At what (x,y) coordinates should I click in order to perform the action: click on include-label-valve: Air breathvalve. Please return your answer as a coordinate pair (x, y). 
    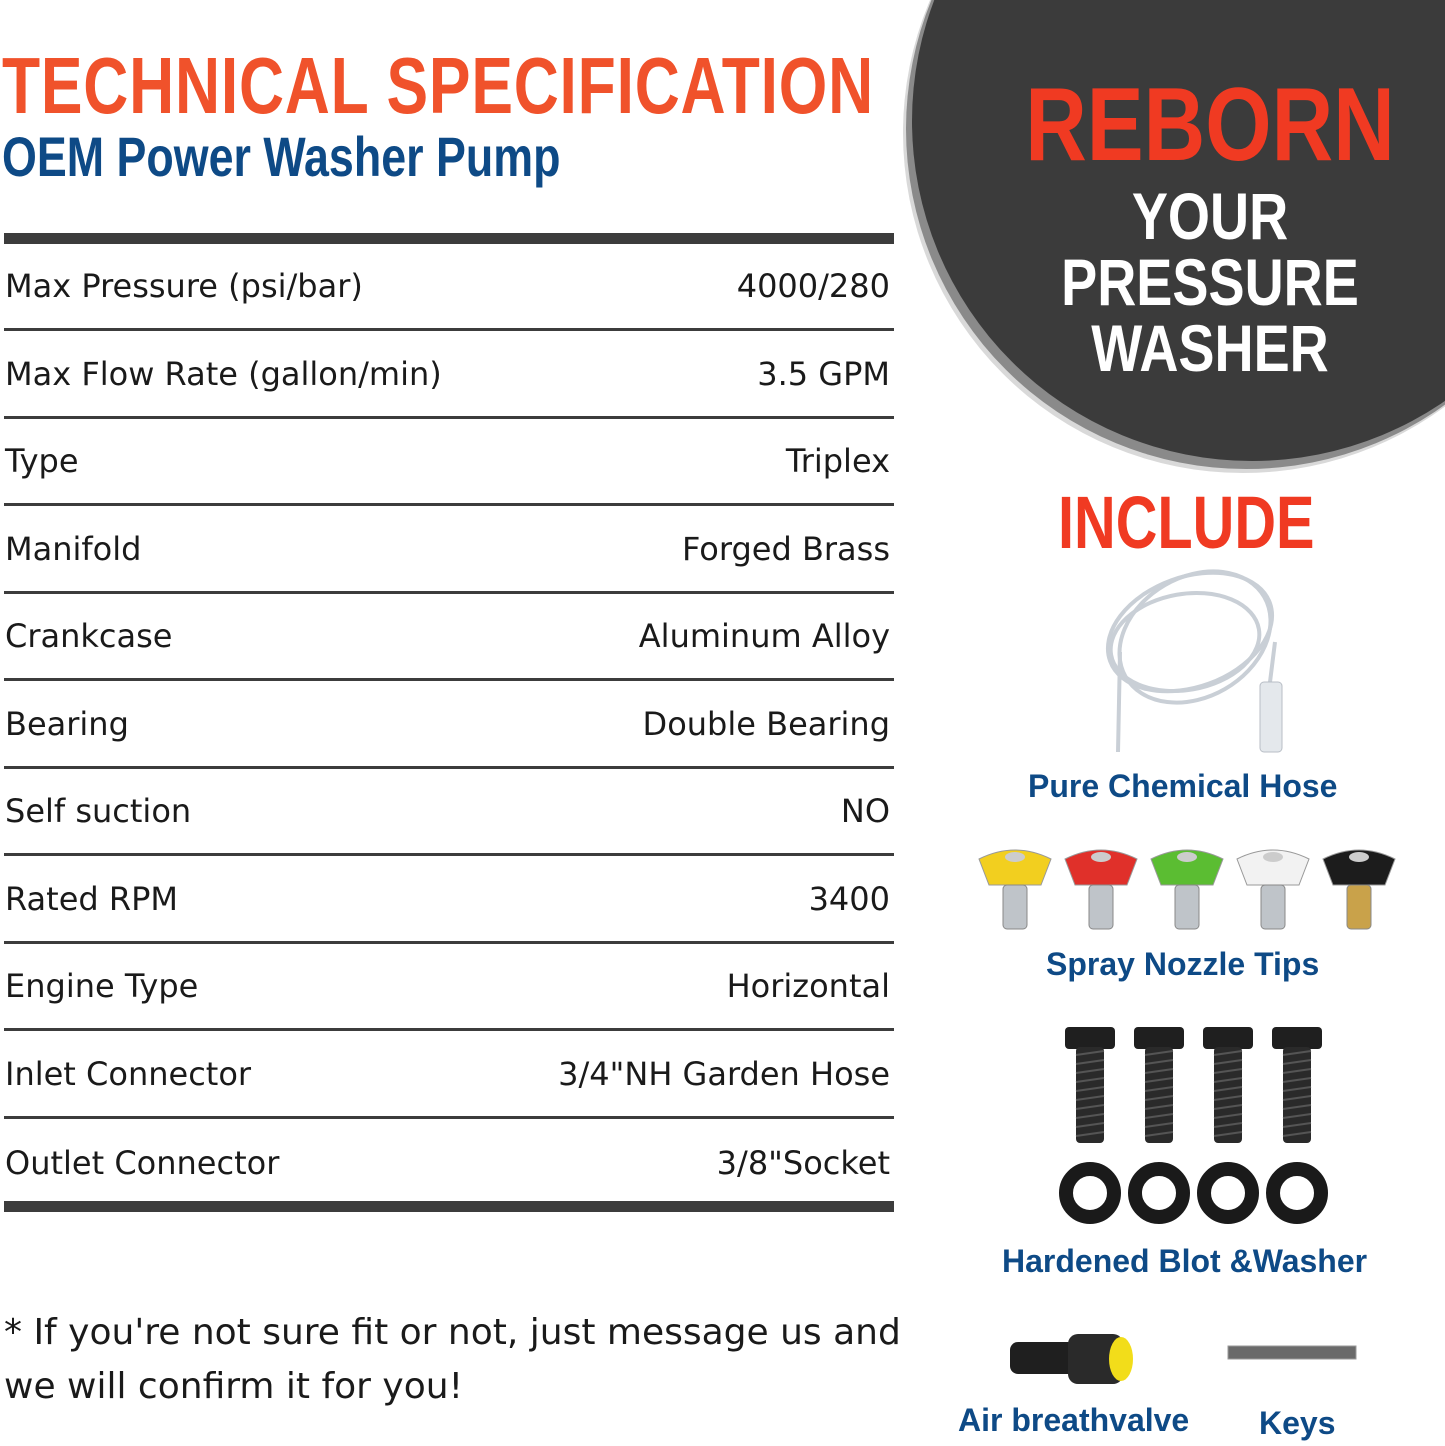
    Looking at the image, I should click on (1074, 1420).